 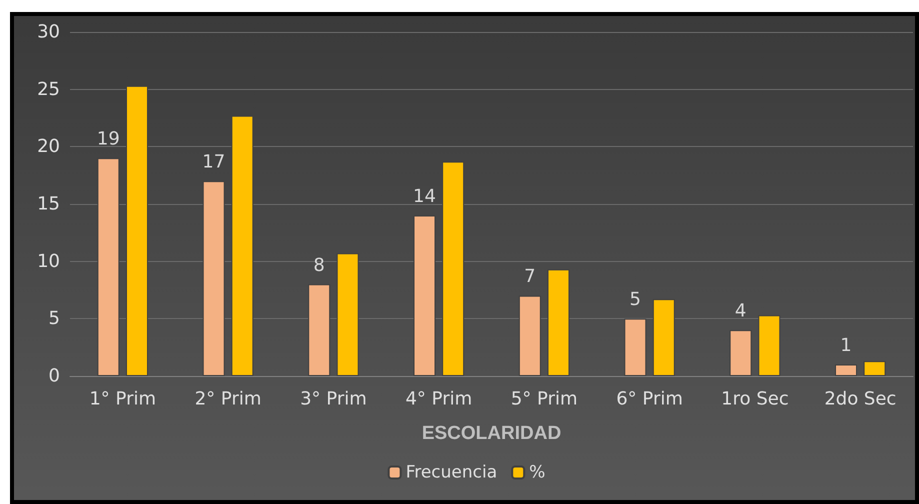 I want to click on legend-label: %, so click(x=537, y=472).